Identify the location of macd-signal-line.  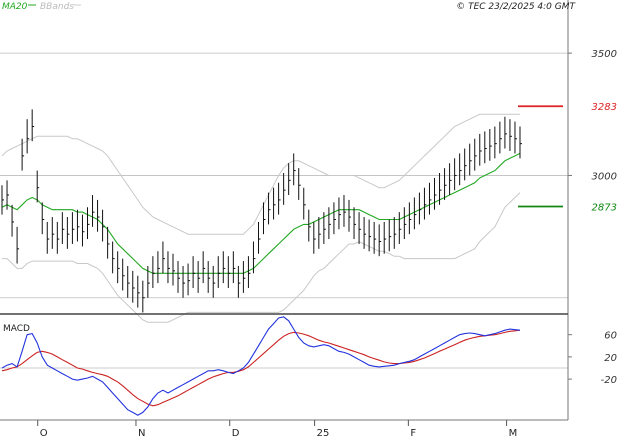
(261, 368).